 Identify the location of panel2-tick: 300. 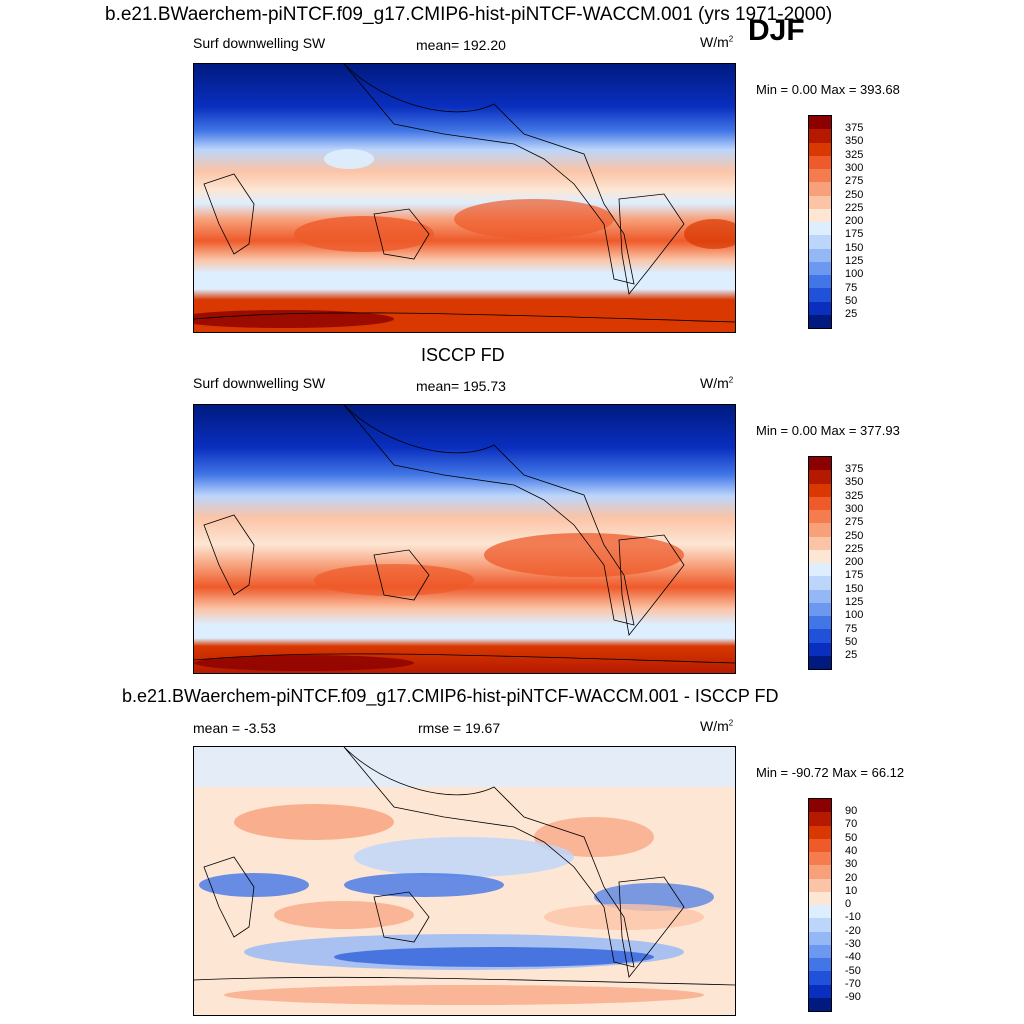
(854, 509).